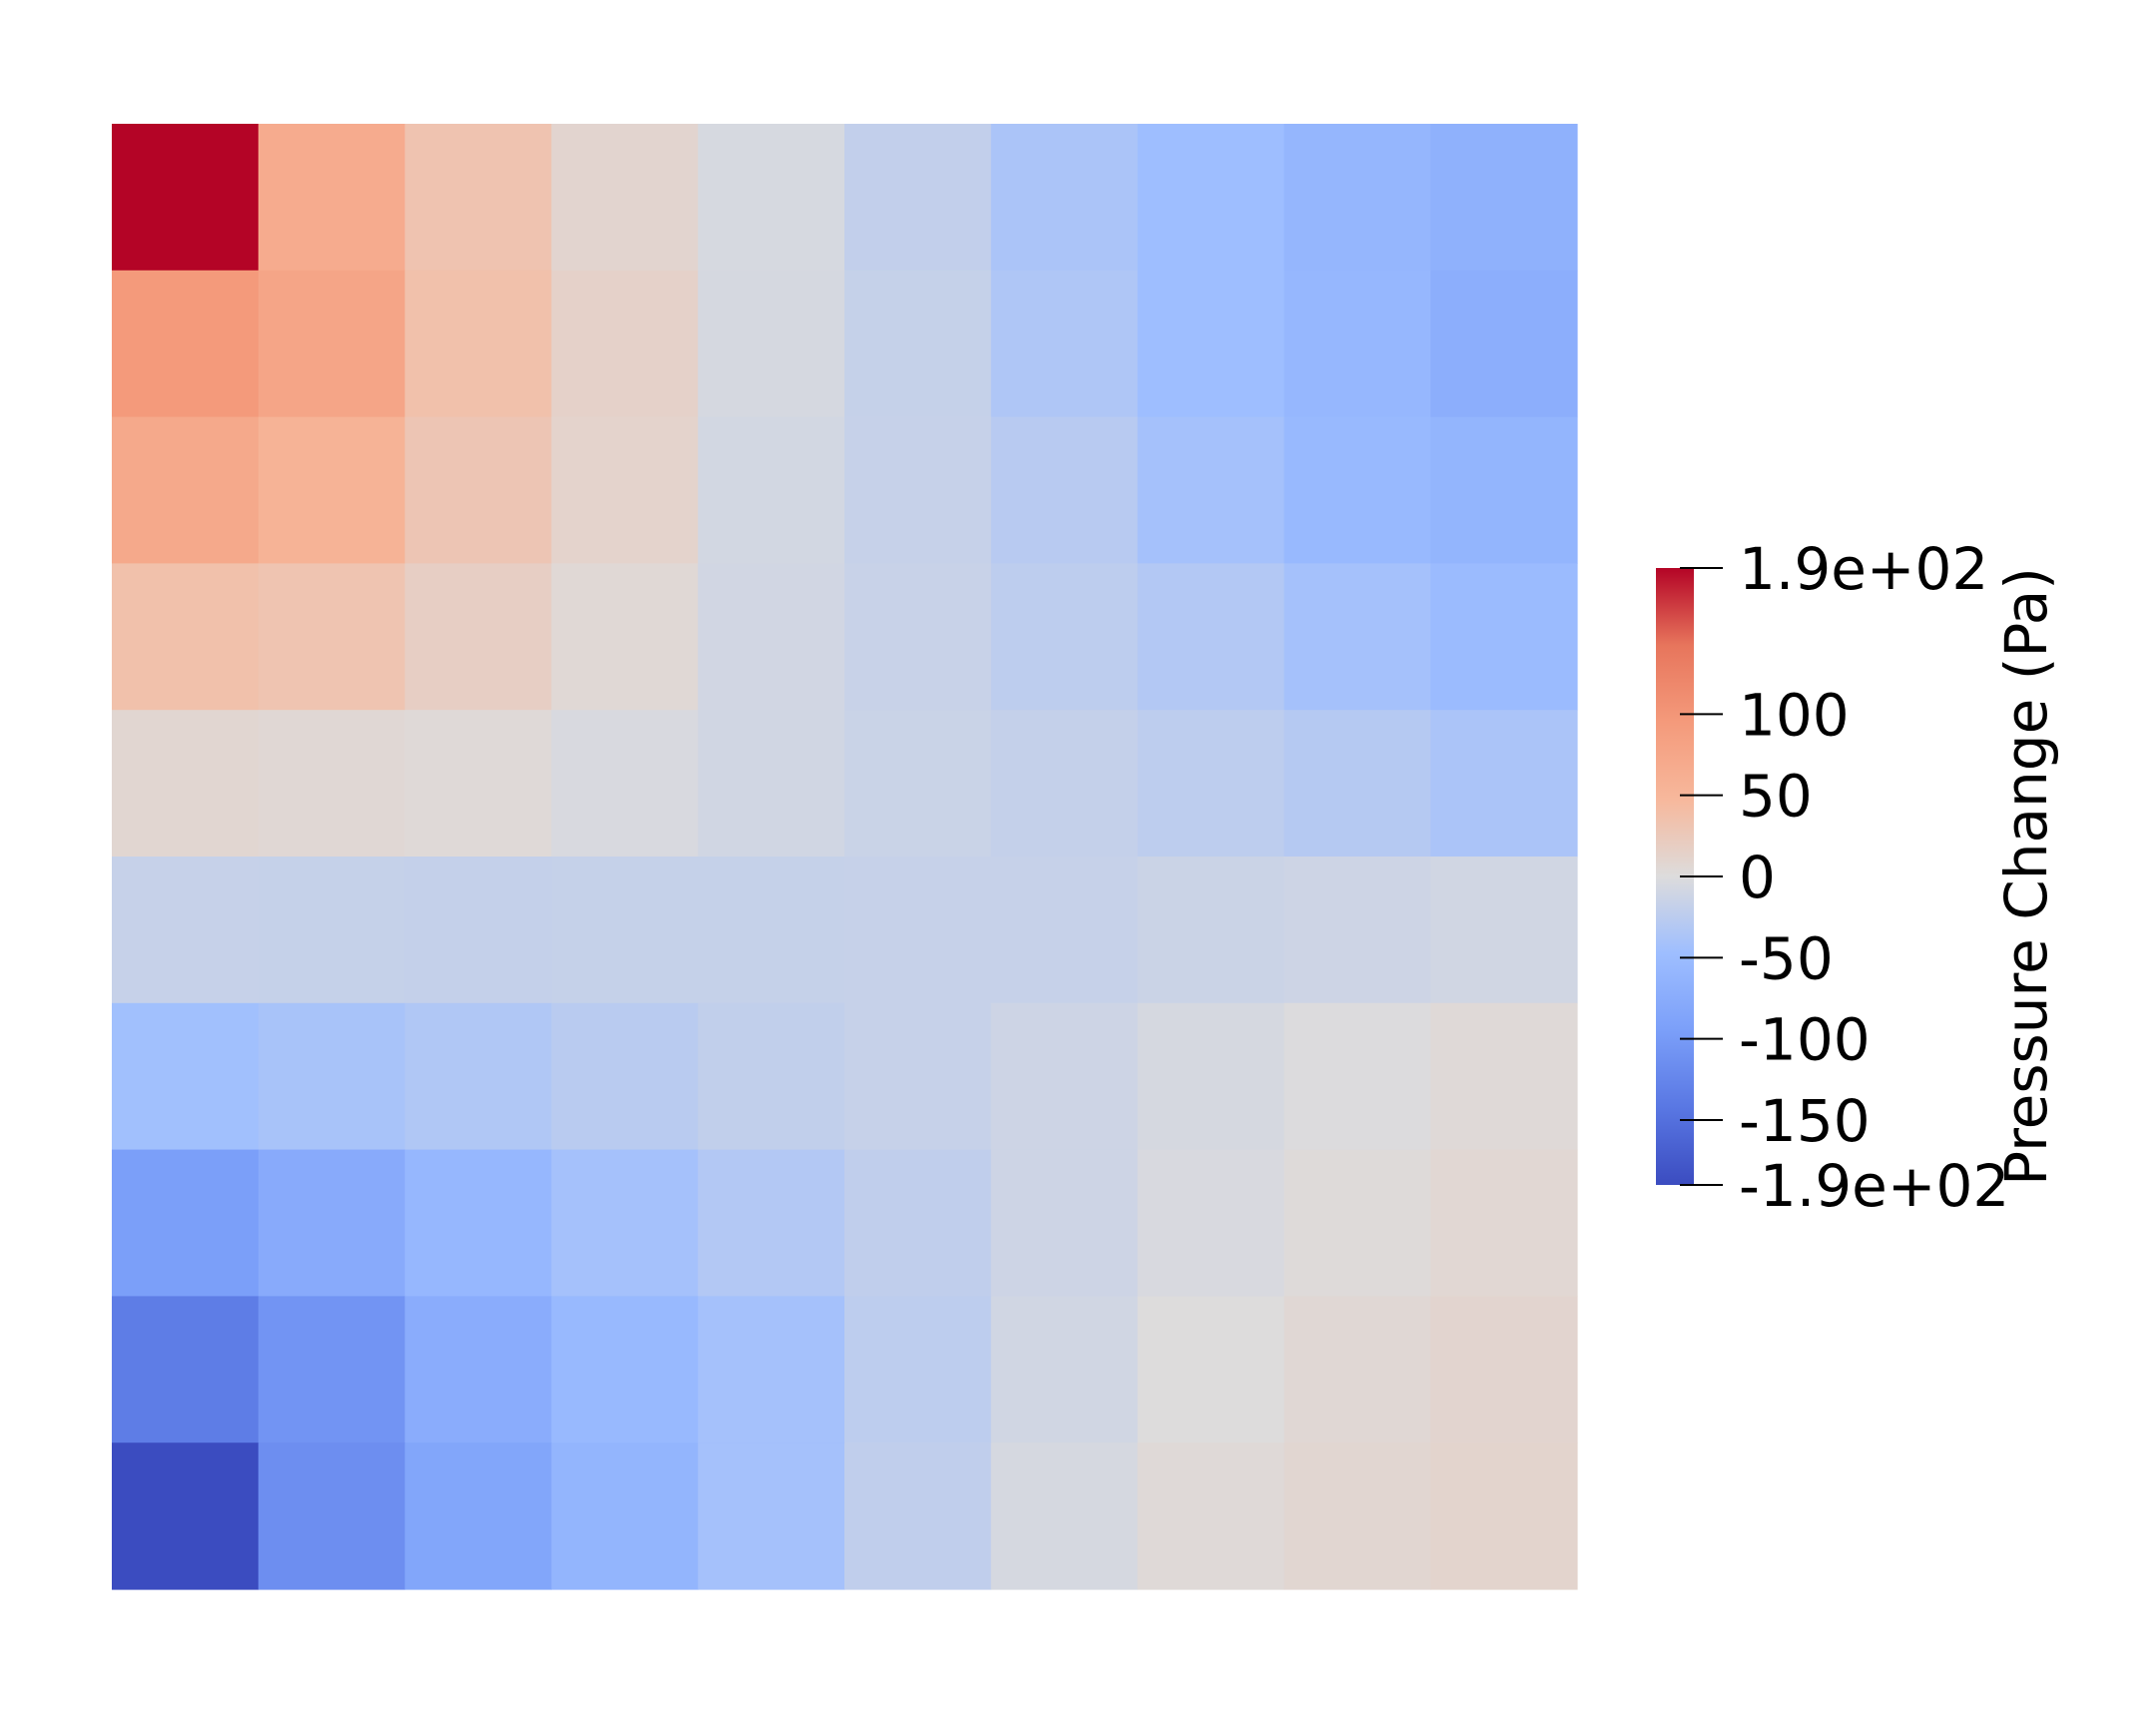  Describe the element at coordinates (771, 198) in the screenshot. I see `heatmap-cell-r0-c4` at that location.